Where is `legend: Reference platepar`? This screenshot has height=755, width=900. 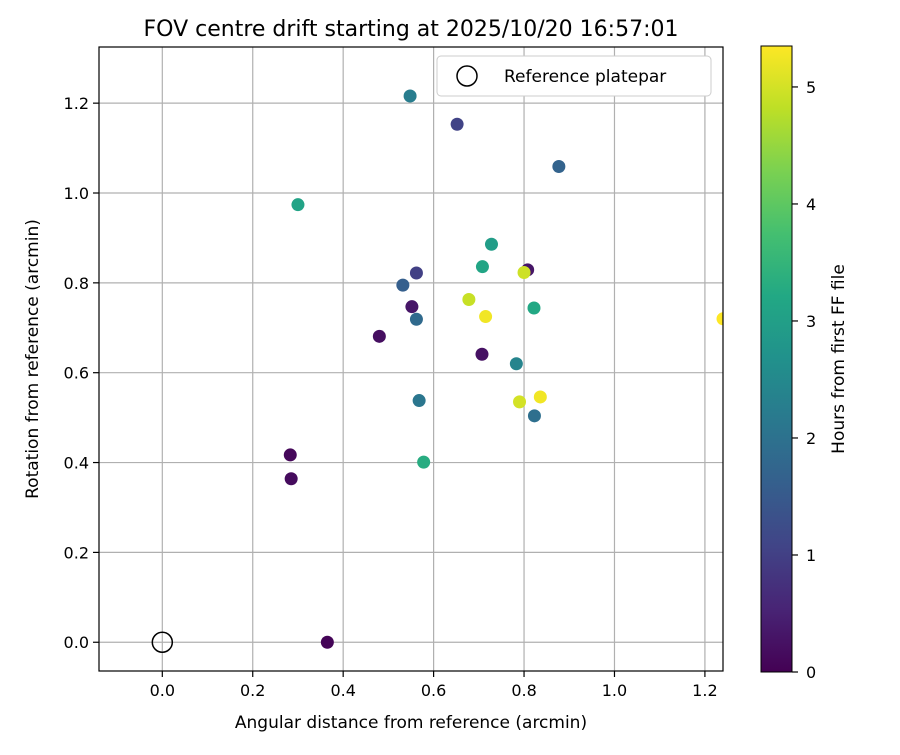
legend: Reference platepar is located at coordinates (574, 76).